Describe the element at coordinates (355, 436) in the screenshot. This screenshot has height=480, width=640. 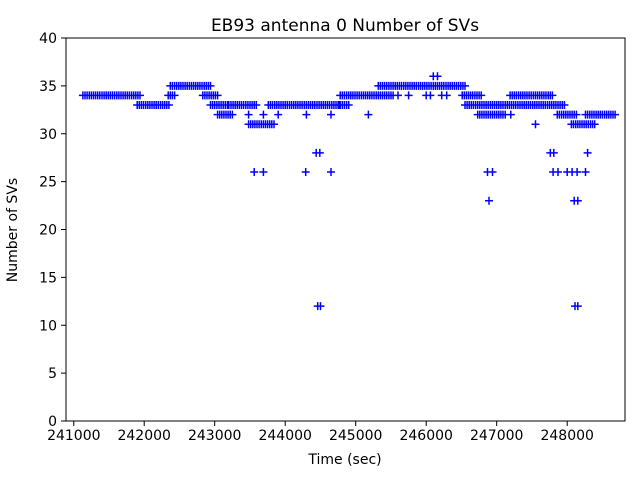
I see `x-tick-label: 245000` at that location.